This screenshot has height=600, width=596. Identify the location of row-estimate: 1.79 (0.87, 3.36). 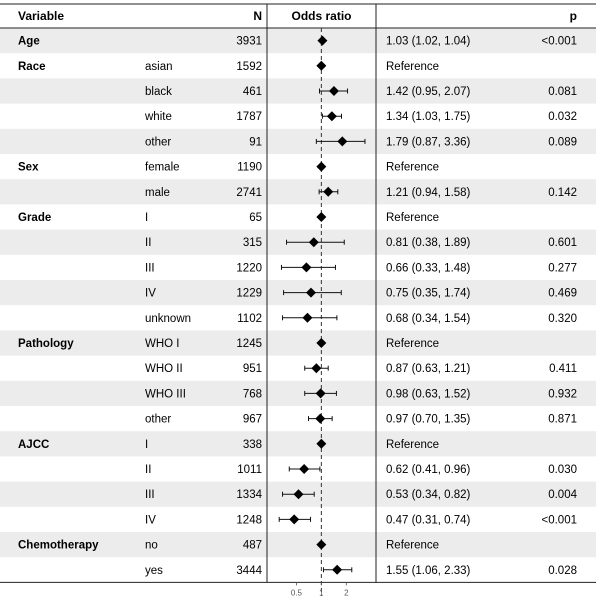
(428, 142).